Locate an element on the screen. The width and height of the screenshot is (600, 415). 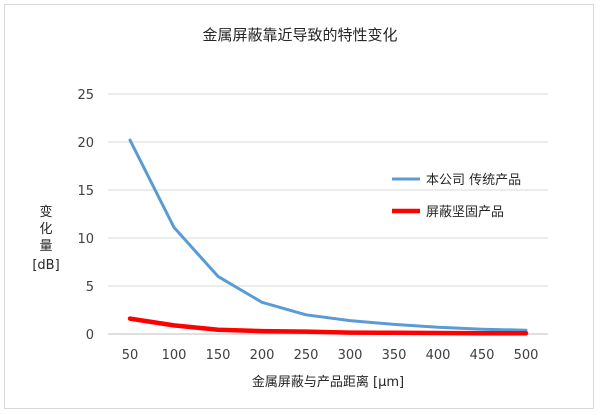
x-tick-label: 100 is located at coordinates (174, 355).